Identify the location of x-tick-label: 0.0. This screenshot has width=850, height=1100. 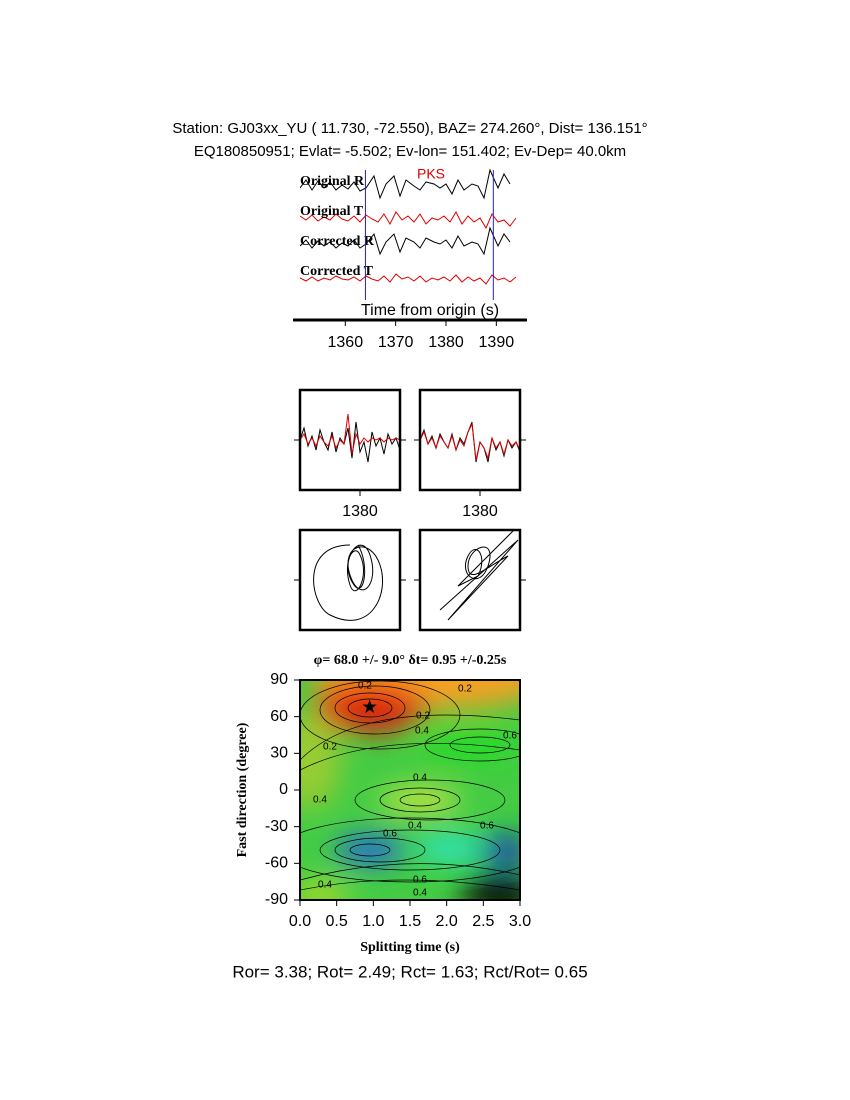
(300, 921).